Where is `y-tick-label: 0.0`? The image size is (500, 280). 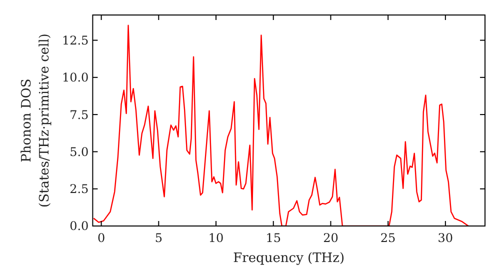 y-tick-label: 0.0 is located at coordinates (79, 226).